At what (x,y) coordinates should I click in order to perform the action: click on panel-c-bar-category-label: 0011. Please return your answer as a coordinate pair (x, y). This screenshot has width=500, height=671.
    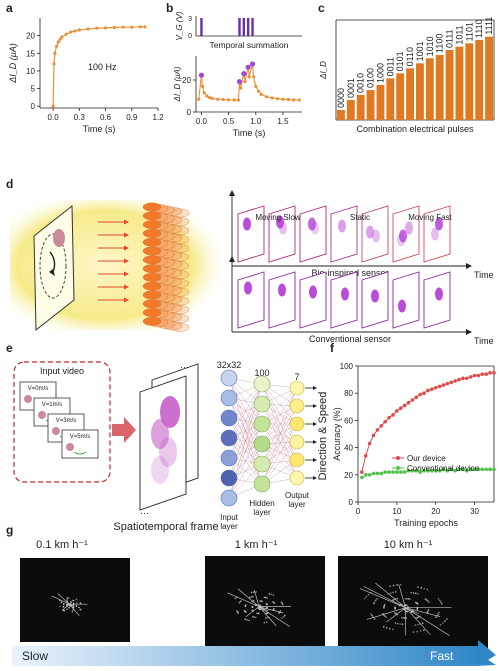
    Looking at the image, I should click on (390, 66).